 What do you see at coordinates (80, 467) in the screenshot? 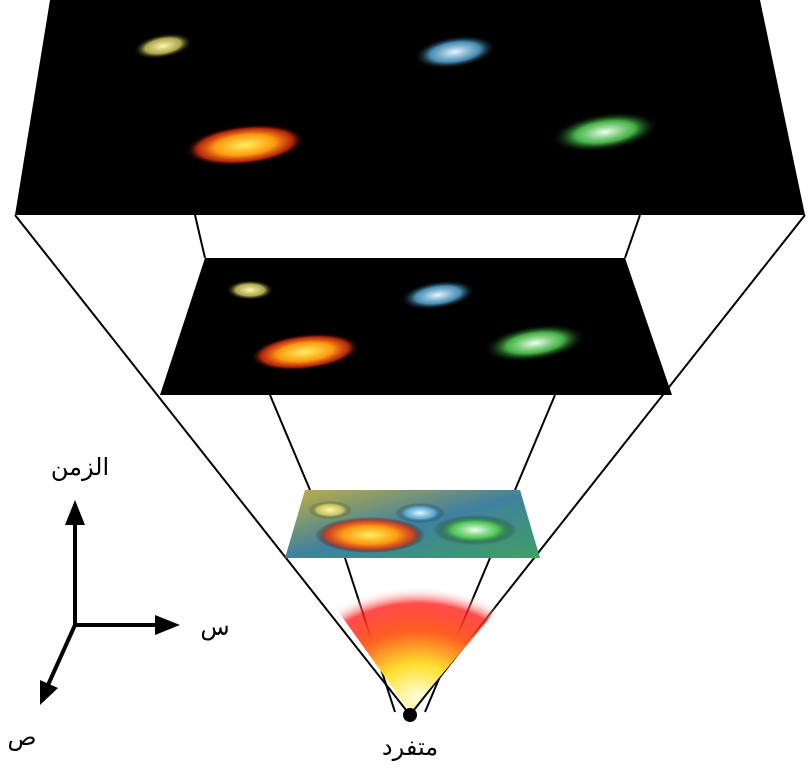
I see `time-label: الزمن` at bounding box center [80, 467].